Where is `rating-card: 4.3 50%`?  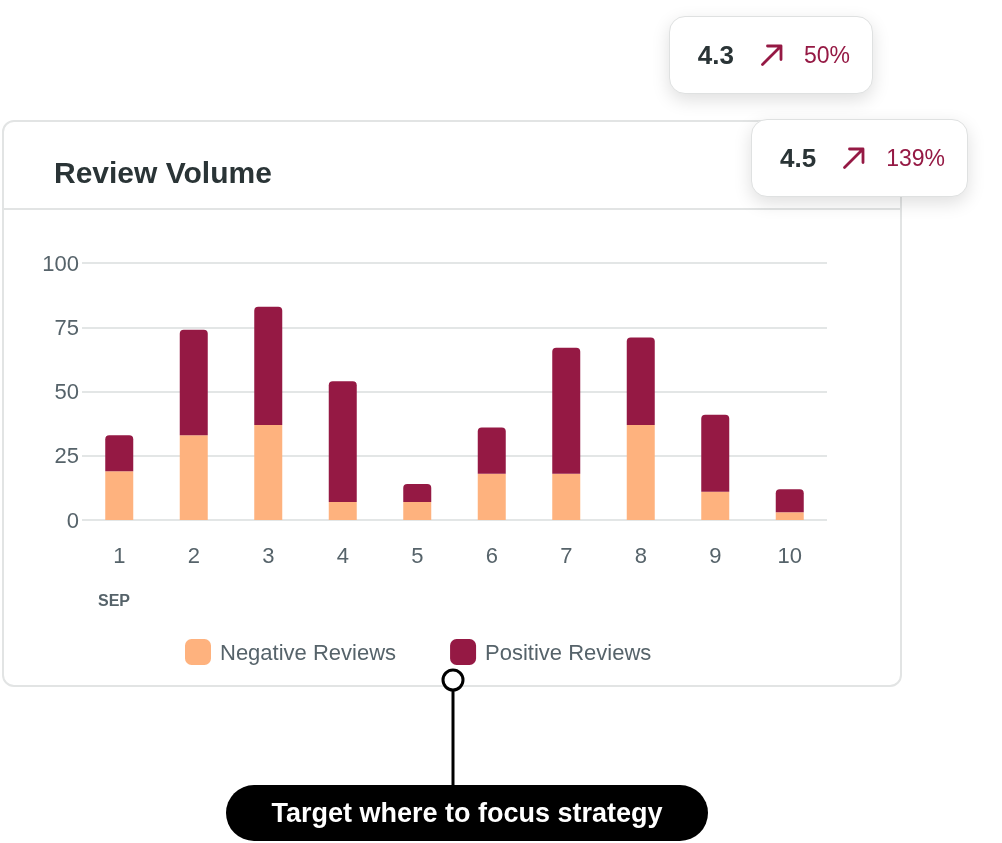 rating-card: 4.3 50% is located at coordinates (770, 55).